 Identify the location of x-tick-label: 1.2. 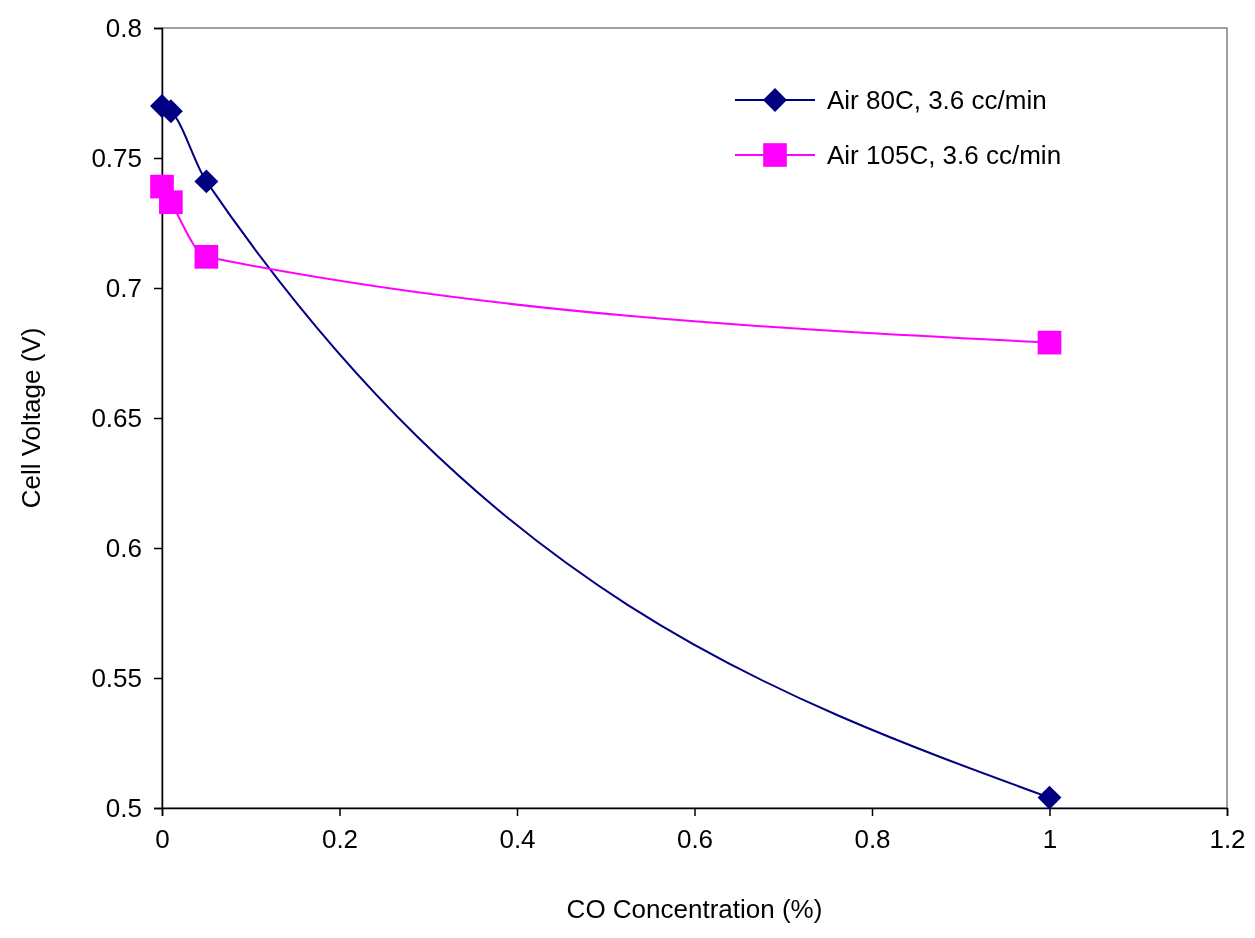
(1227, 839).